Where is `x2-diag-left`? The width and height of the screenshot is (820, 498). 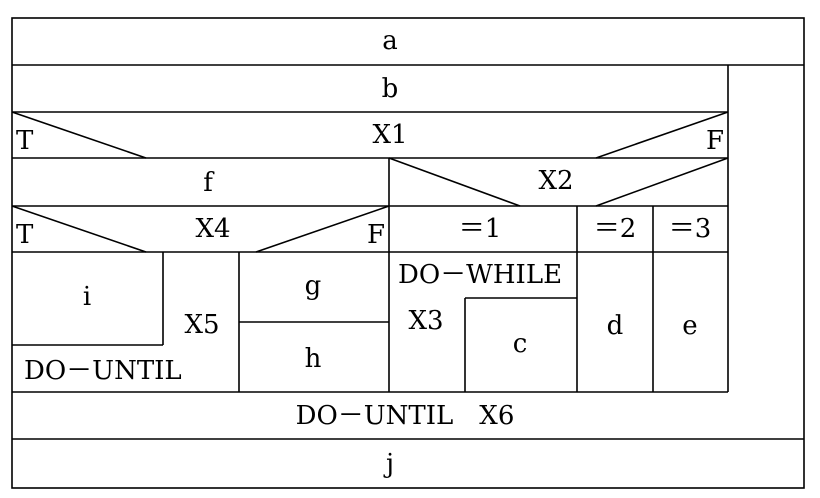
x2-diag-left is located at coordinates (454, 182).